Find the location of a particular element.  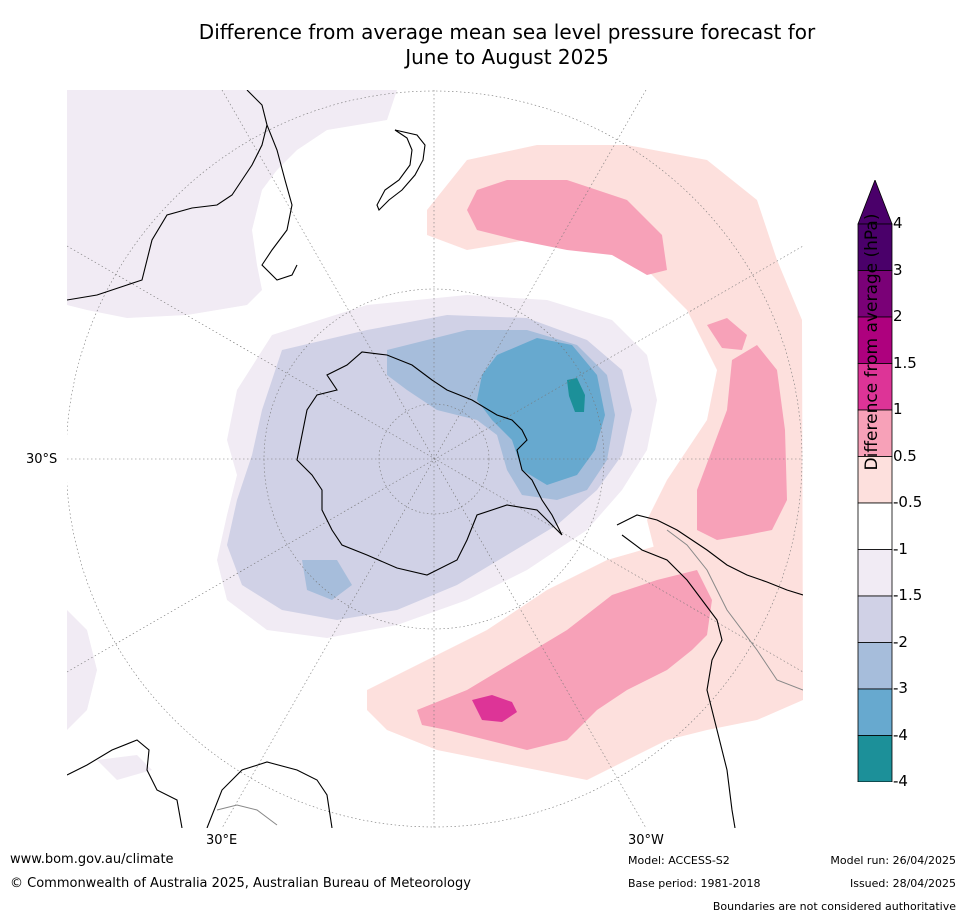

anomaly-zone-plus-1-small is located at coordinates (727, 334).